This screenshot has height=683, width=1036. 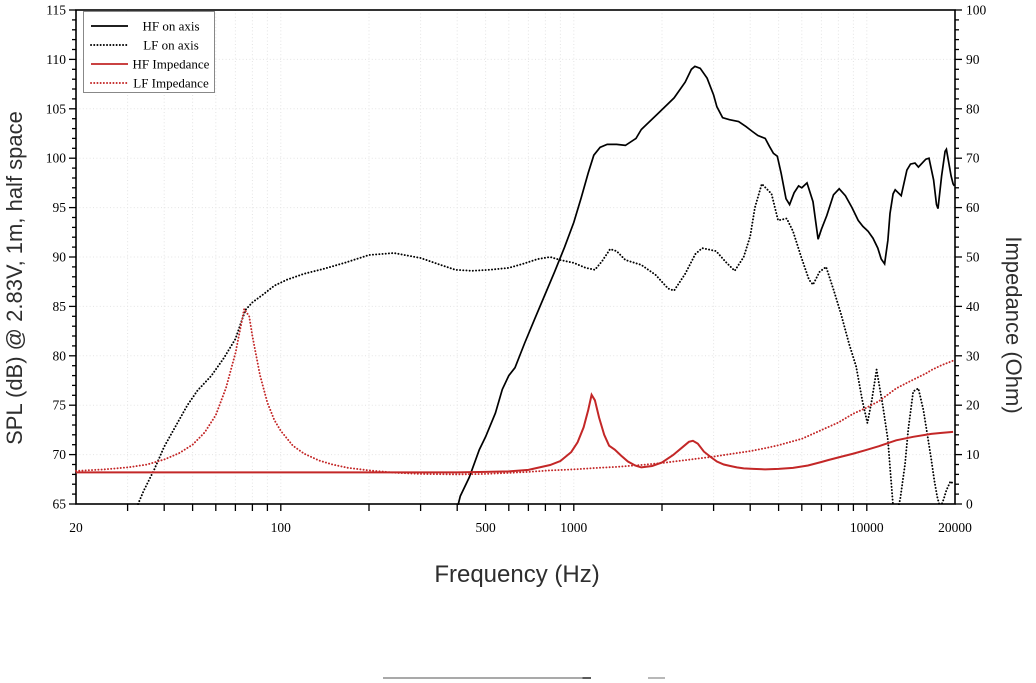 What do you see at coordinates (171, 45) in the screenshot?
I see `legend-label: LF on axis` at bounding box center [171, 45].